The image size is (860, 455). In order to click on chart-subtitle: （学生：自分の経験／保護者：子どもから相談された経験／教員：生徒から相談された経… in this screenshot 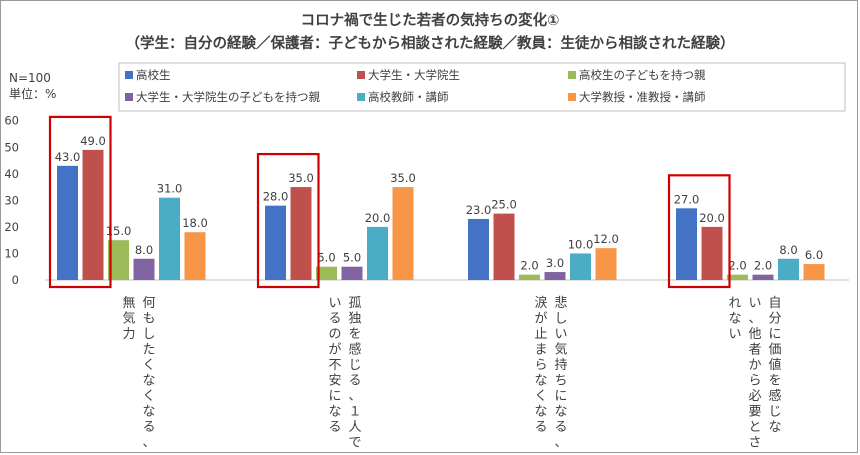, I will do `click(430, 43)`.